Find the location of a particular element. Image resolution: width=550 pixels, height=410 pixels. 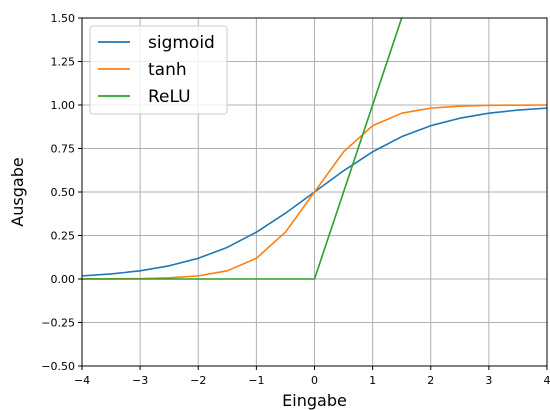

x-tick-label: 4 is located at coordinates (547, 380).